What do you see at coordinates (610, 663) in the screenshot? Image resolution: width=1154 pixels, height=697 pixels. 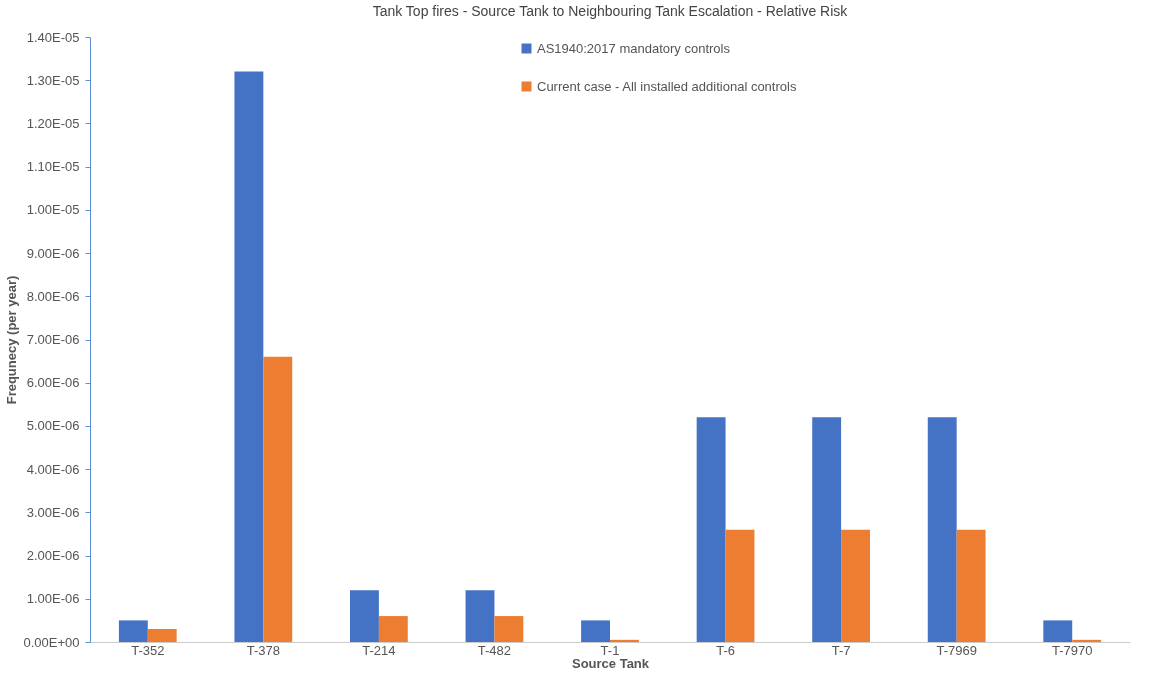 I see `x-axis-title: Source Tank` at bounding box center [610, 663].